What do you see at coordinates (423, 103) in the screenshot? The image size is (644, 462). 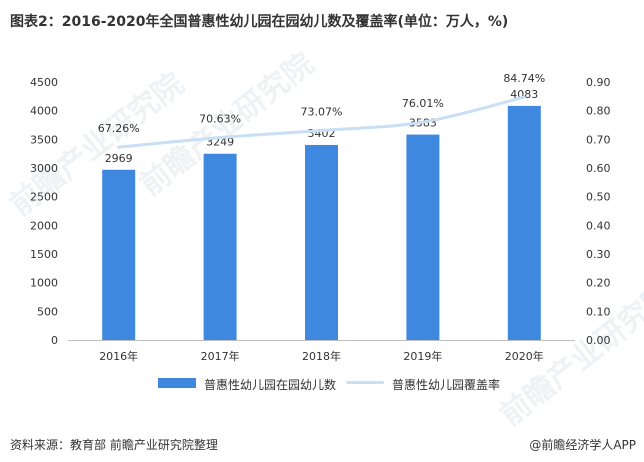 I see `coverage-value-label: 76.01%` at bounding box center [423, 103].